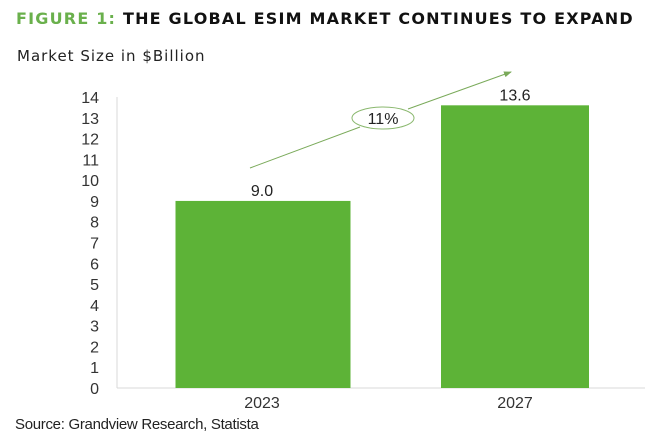 The width and height of the screenshot is (645, 440). I want to click on y-tick-label: 2, so click(94, 347).